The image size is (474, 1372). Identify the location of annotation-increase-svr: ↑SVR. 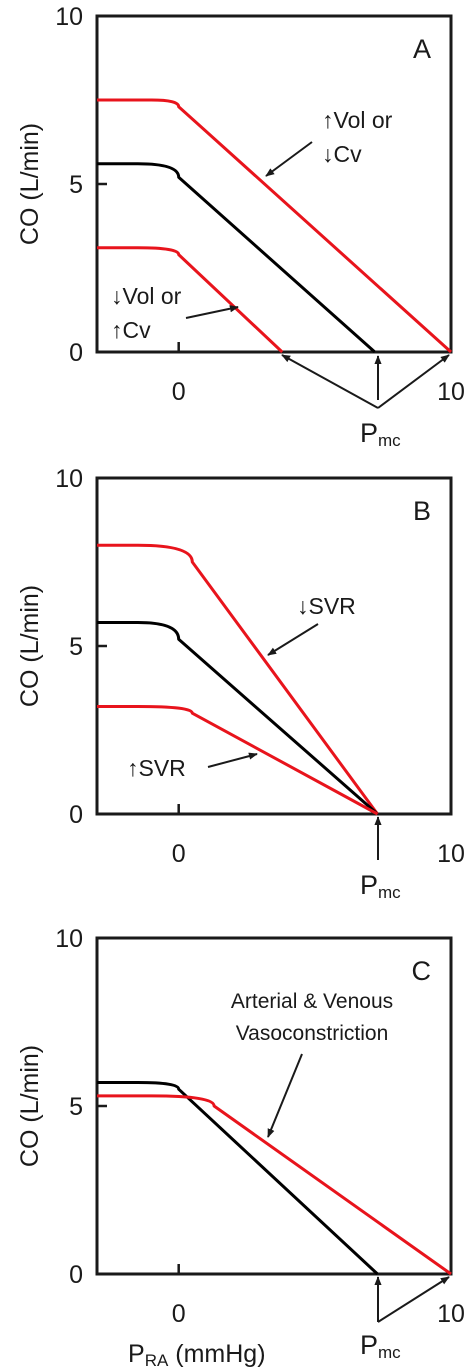
(156, 768).